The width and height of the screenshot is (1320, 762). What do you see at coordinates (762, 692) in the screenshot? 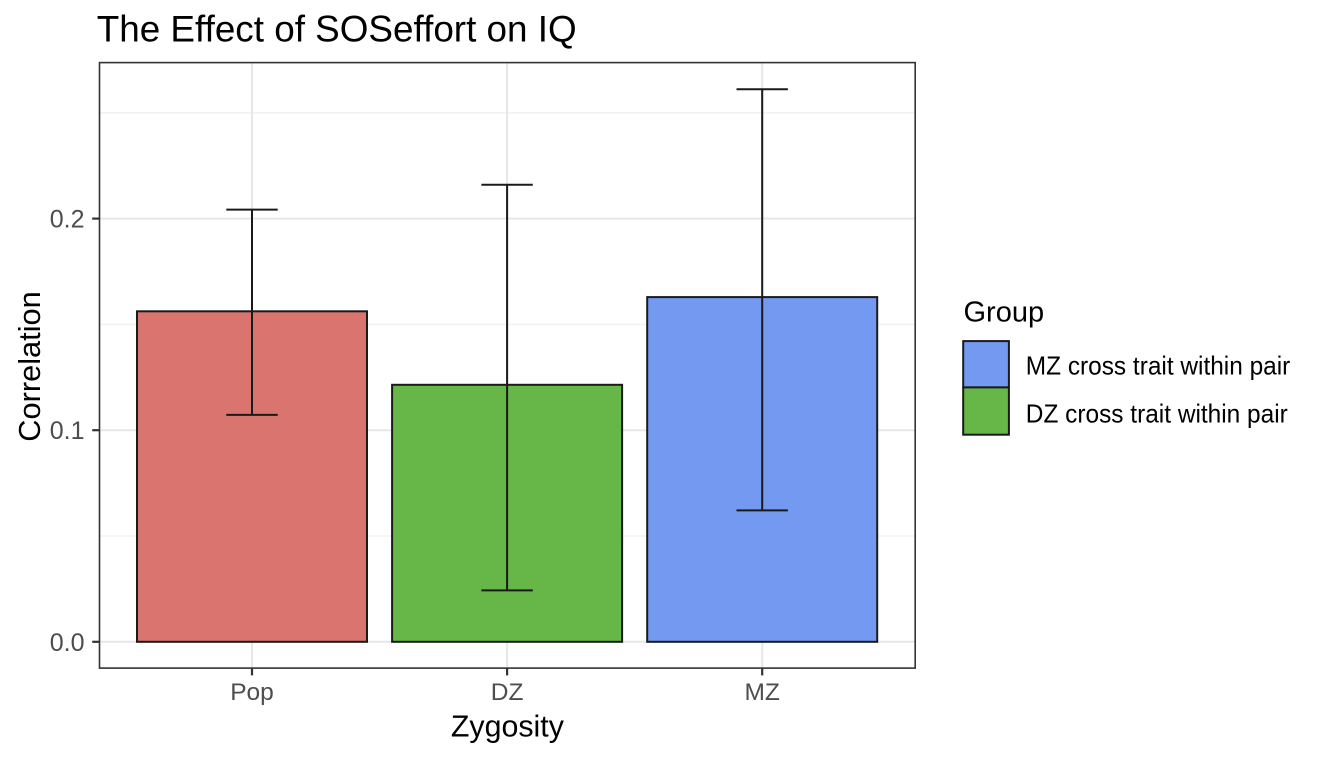
I see `svg-text: MZ` at bounding box center [762, 692].